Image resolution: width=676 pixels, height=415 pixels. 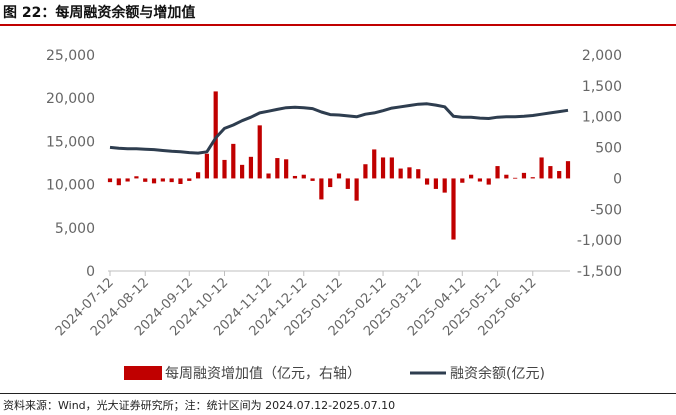 What do you see at coordinates (617, 179) in the screenshot?
I see `right-tick-label: 0` at bounding box center [617, 179].